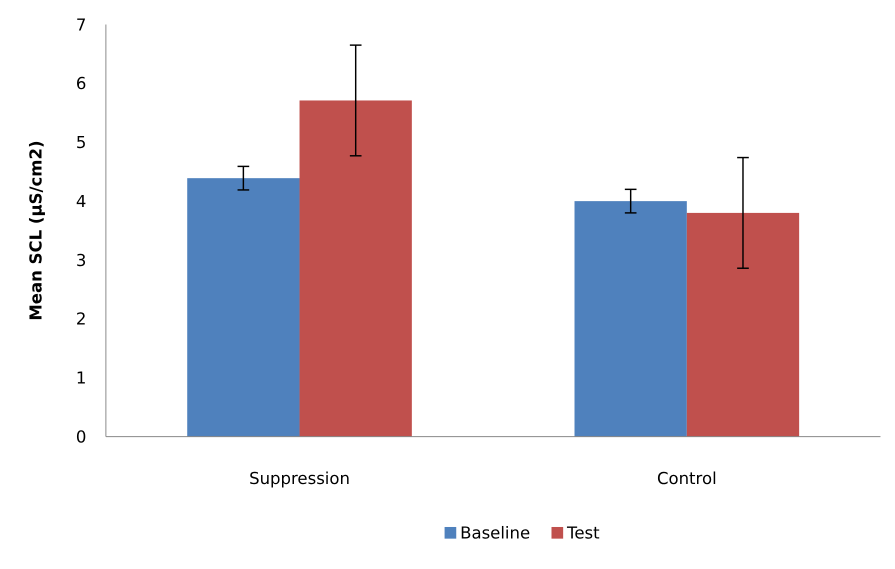 This screenshot has width=895, height=569. I want to click on y-tick-label: 1, so click(81, 378).